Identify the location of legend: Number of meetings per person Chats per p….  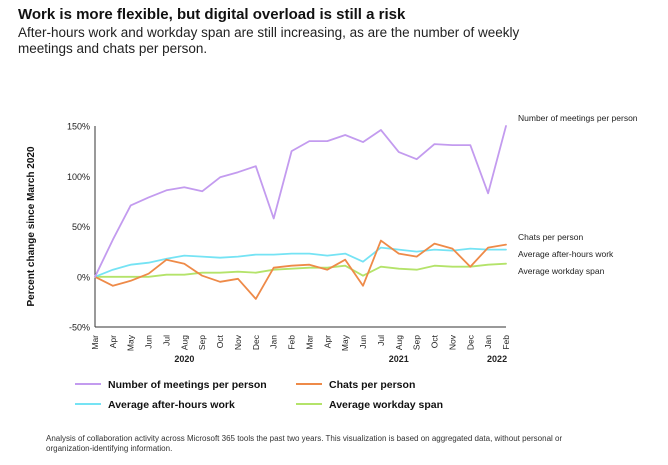
(259, 395).